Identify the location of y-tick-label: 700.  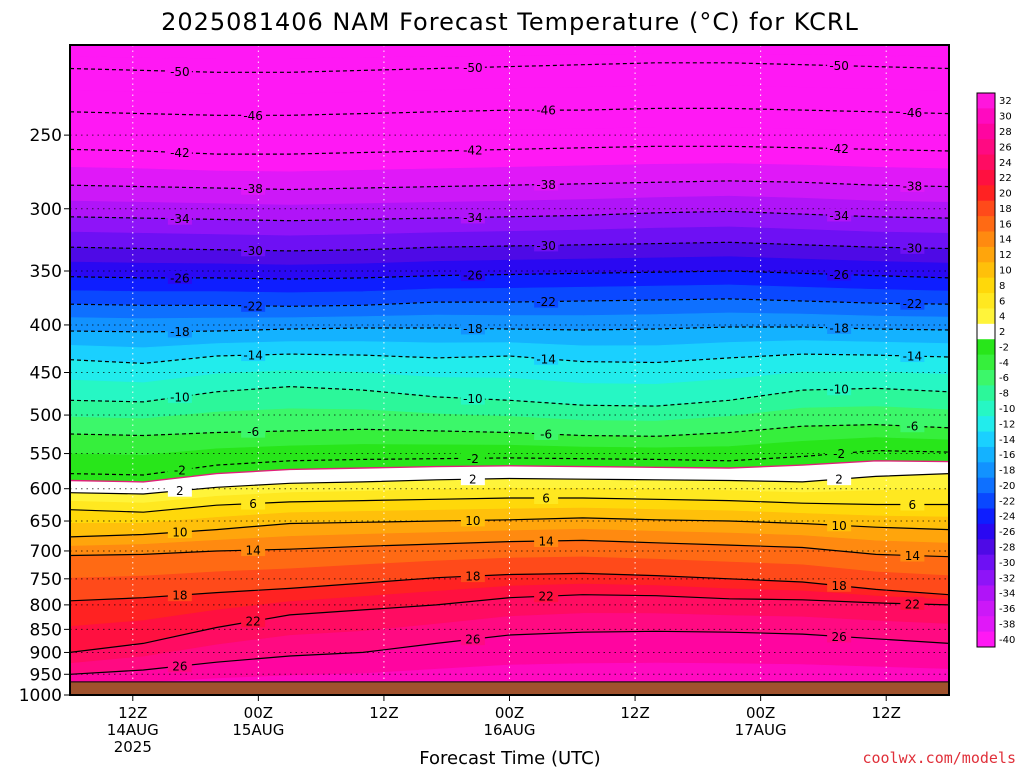
(46, 552).